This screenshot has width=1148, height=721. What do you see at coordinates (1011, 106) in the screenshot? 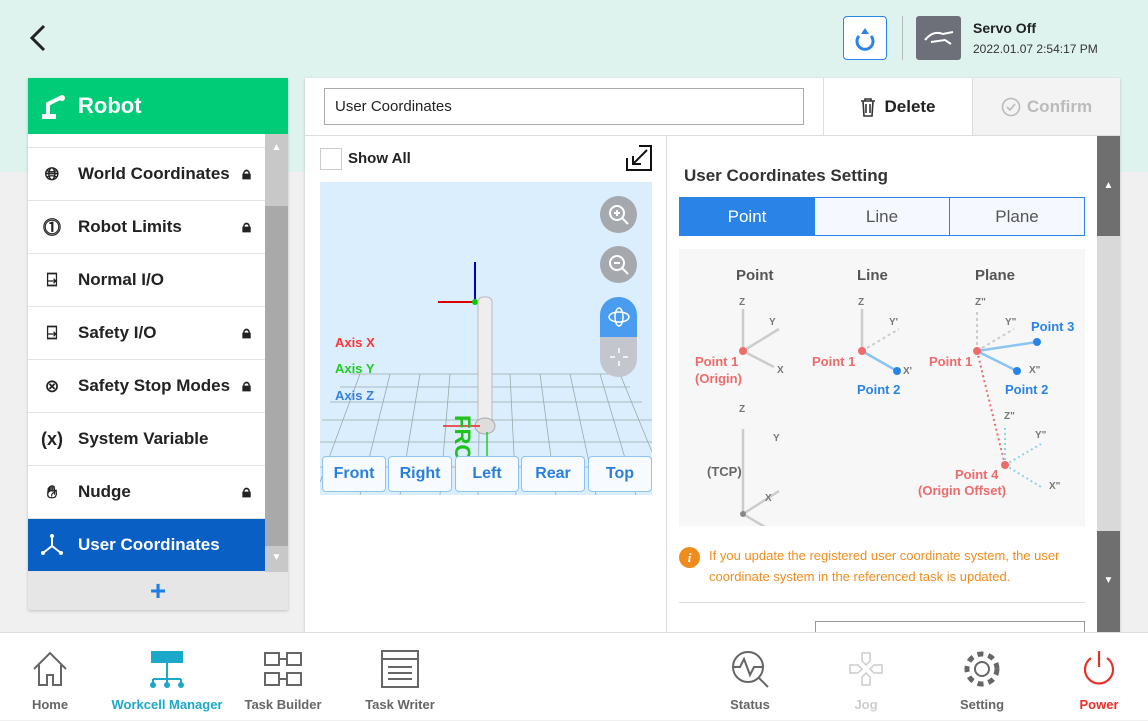
I see `check-circle-icon` at bounding box center [1011, 106].